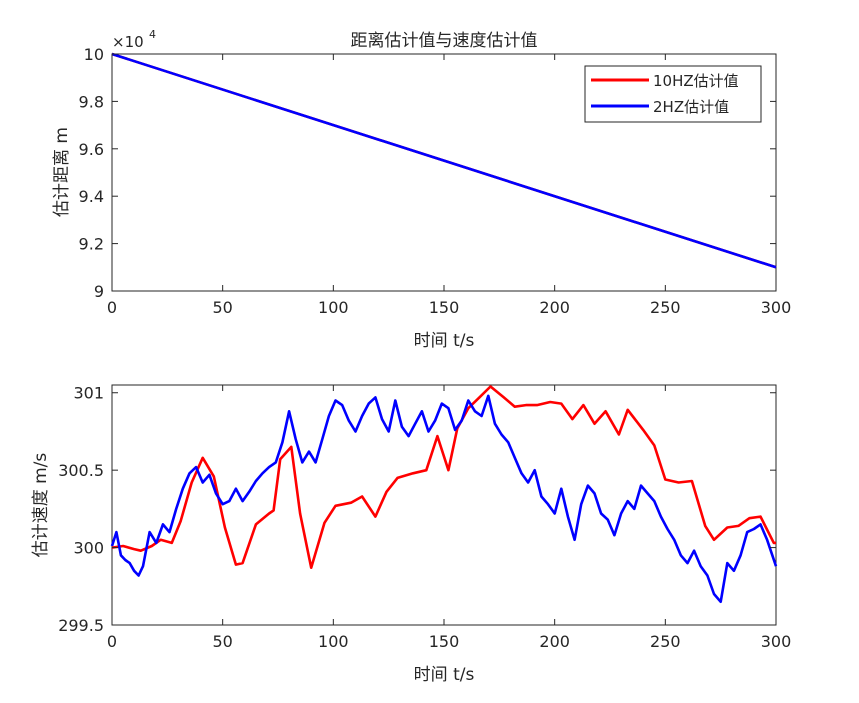  What do you see at coordinates (554, 641) in the screenshot?
I see `speed-x-tick-label: 200` at bounding box center [554, 641].